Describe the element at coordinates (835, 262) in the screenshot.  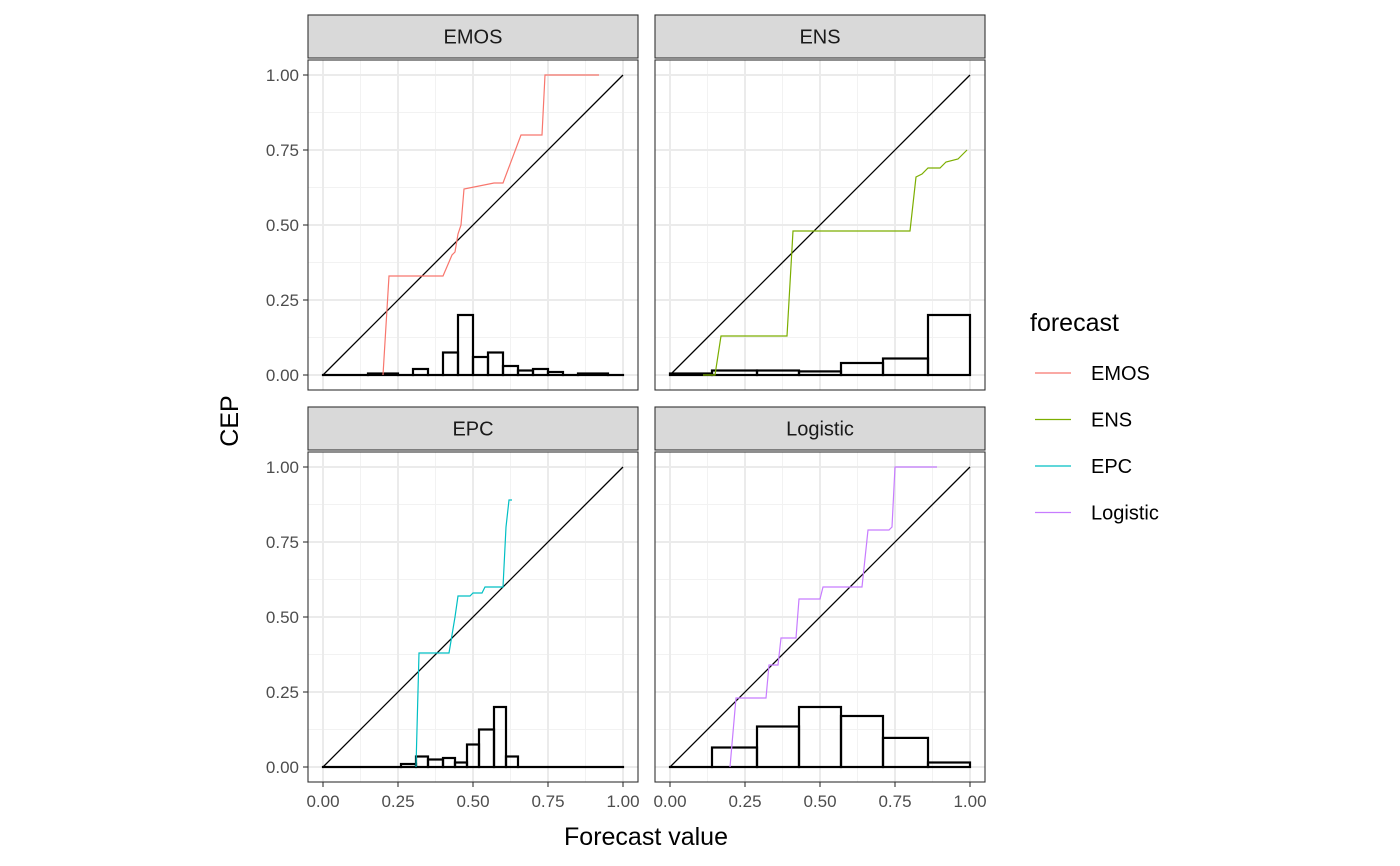
I see `cep-curve-ens` at that location.